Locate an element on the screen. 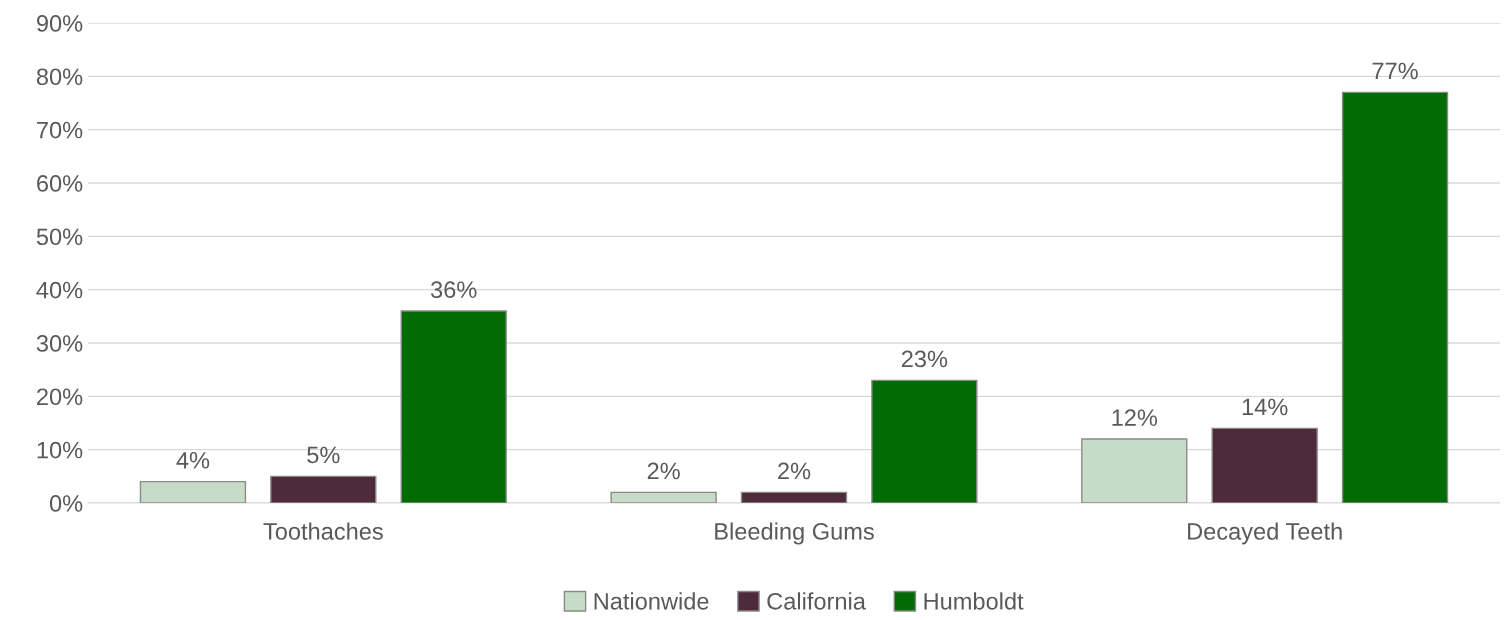  data-label: 5% is located at coordinates (323, 455).